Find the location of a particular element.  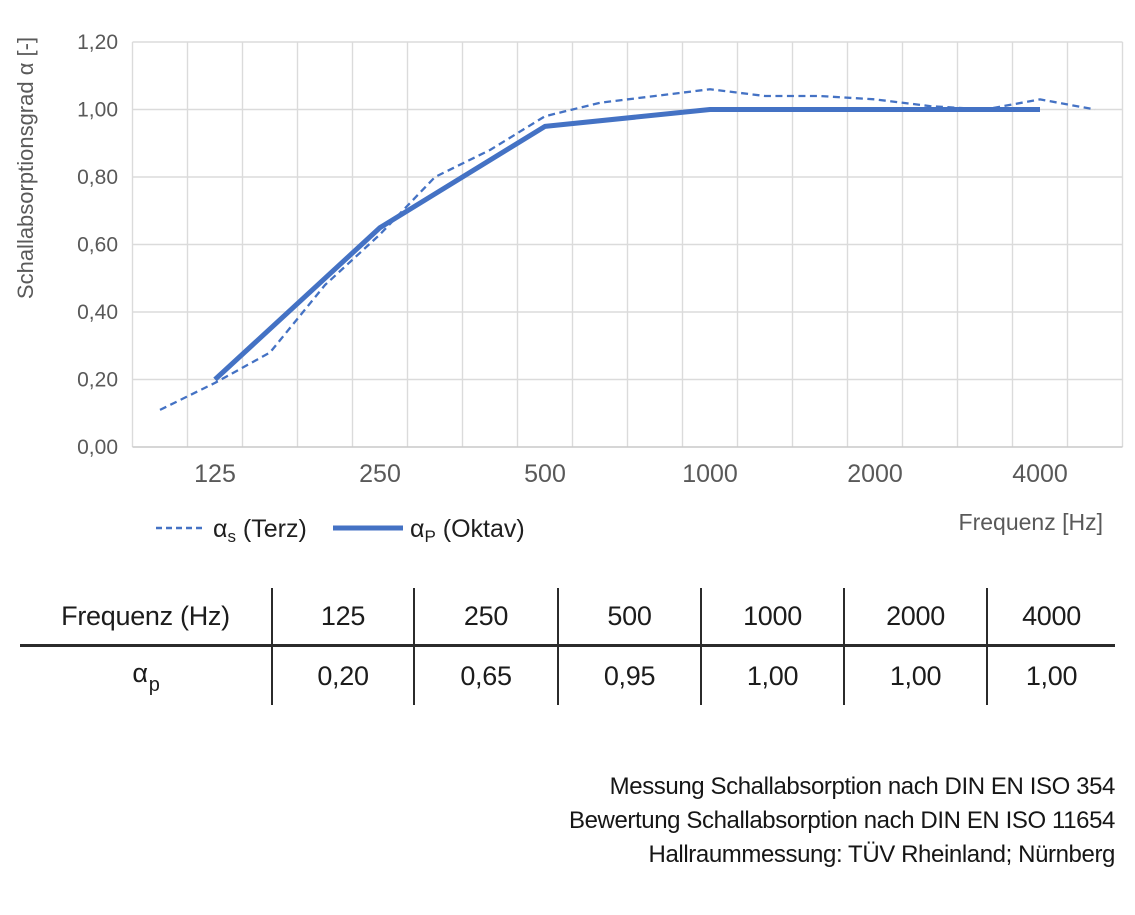

table-header-250: 250 is located at coordinates (486, 617).